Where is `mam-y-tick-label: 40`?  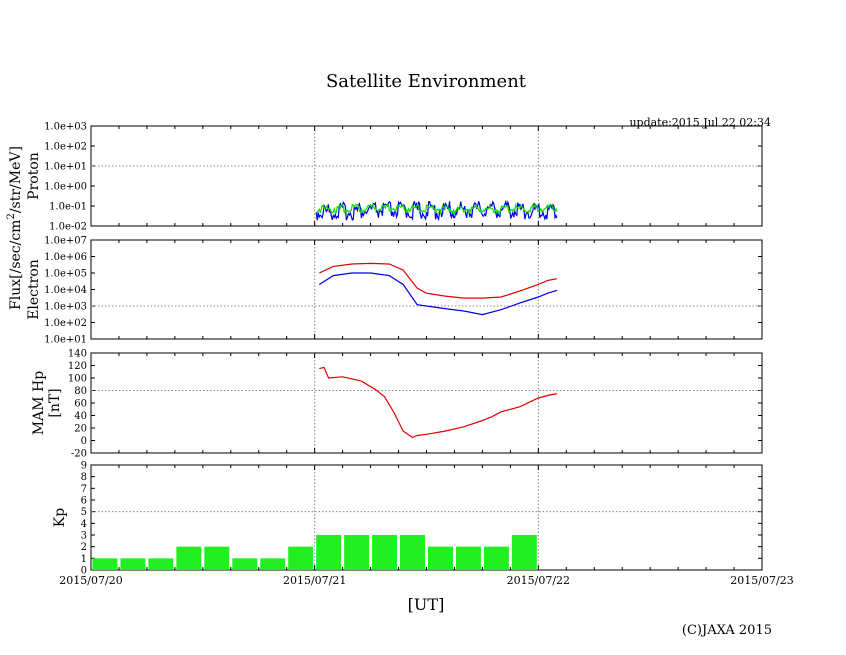 mam-y-tick-label: 40 is located at coordinates (80, 416).